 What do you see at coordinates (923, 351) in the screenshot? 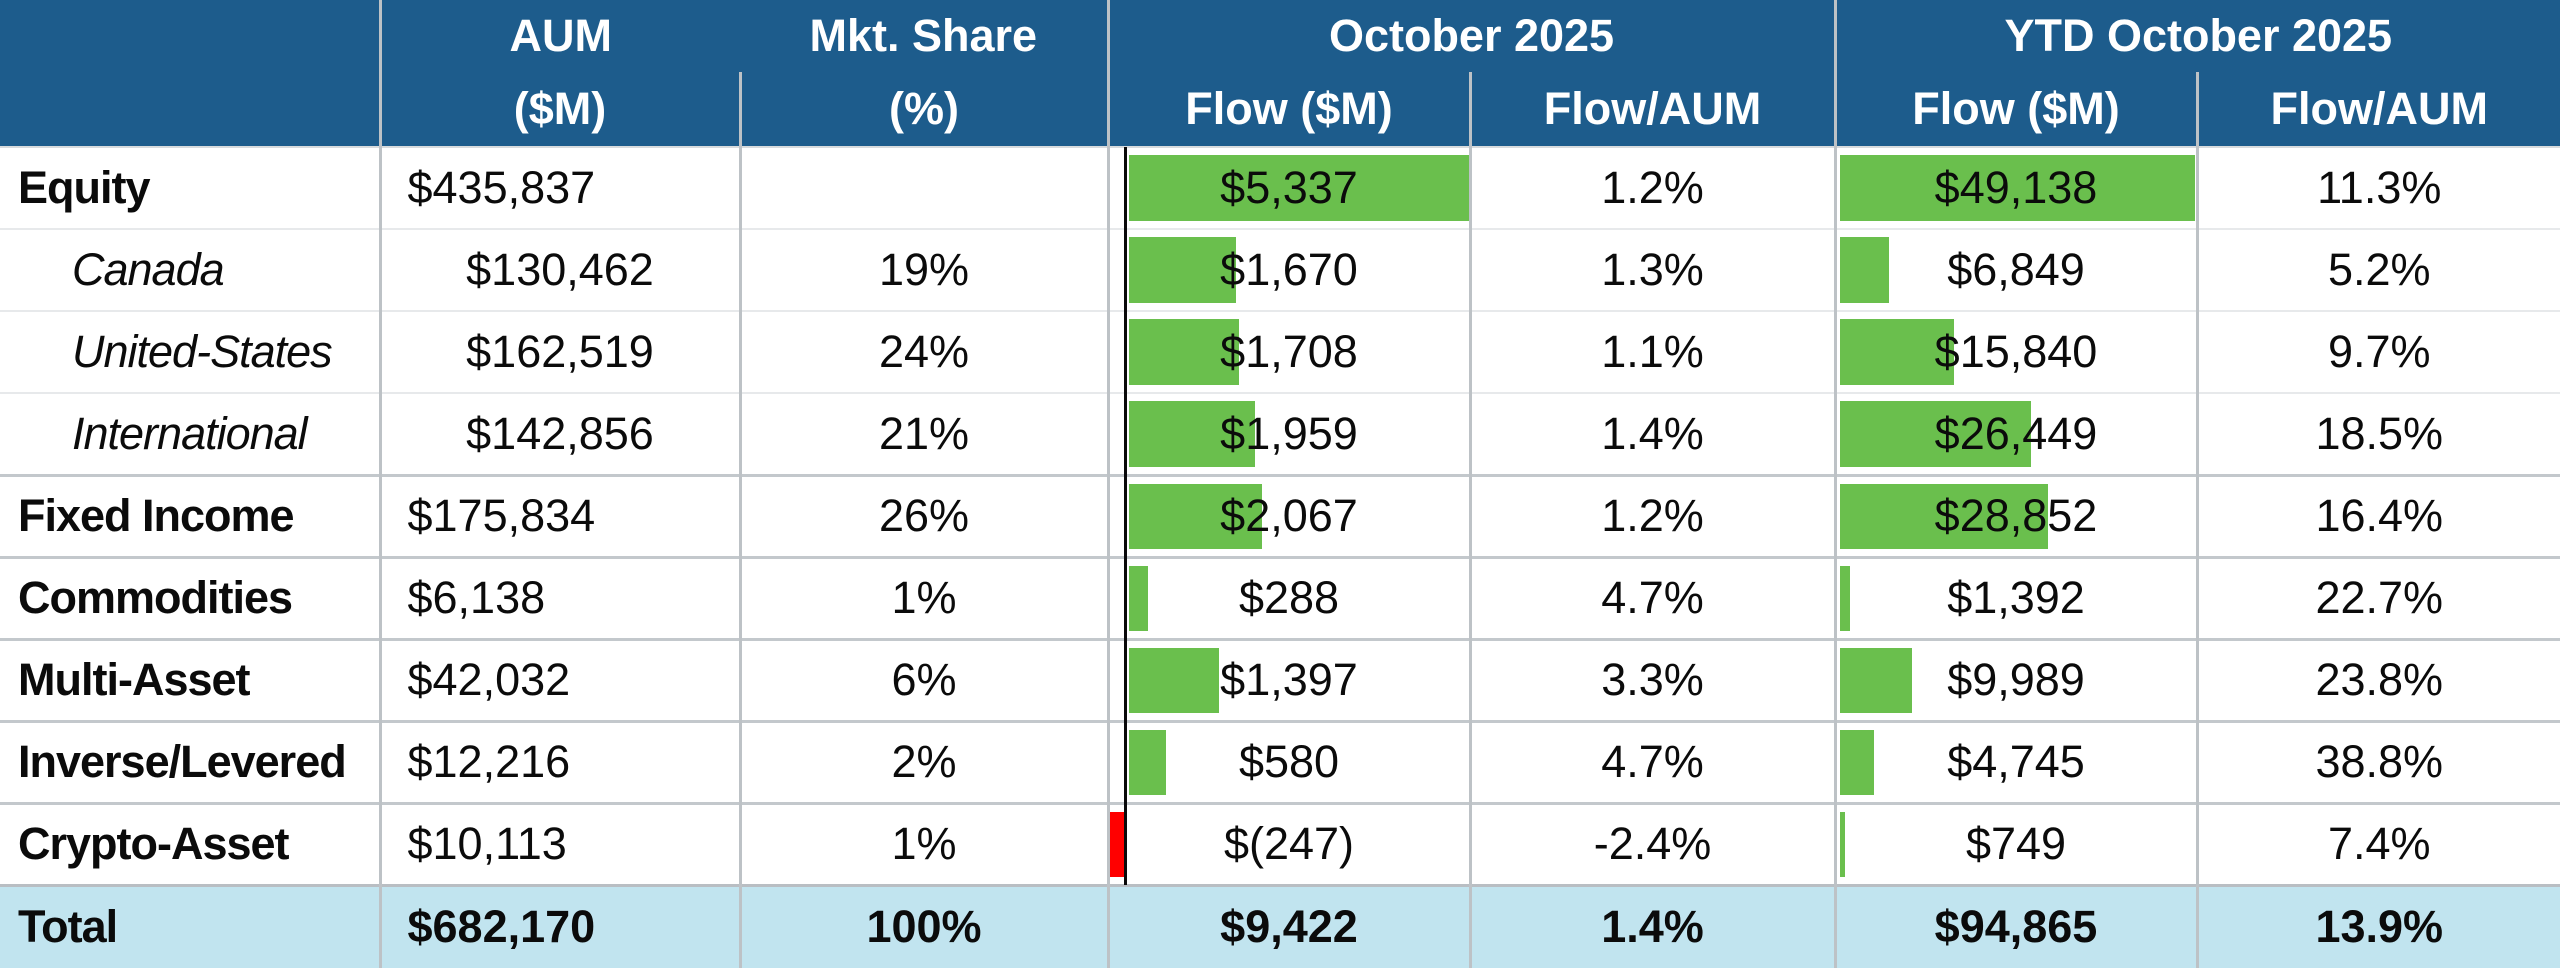
I see `mkt-share-cell: 24%` at bounding box center [923, 351].